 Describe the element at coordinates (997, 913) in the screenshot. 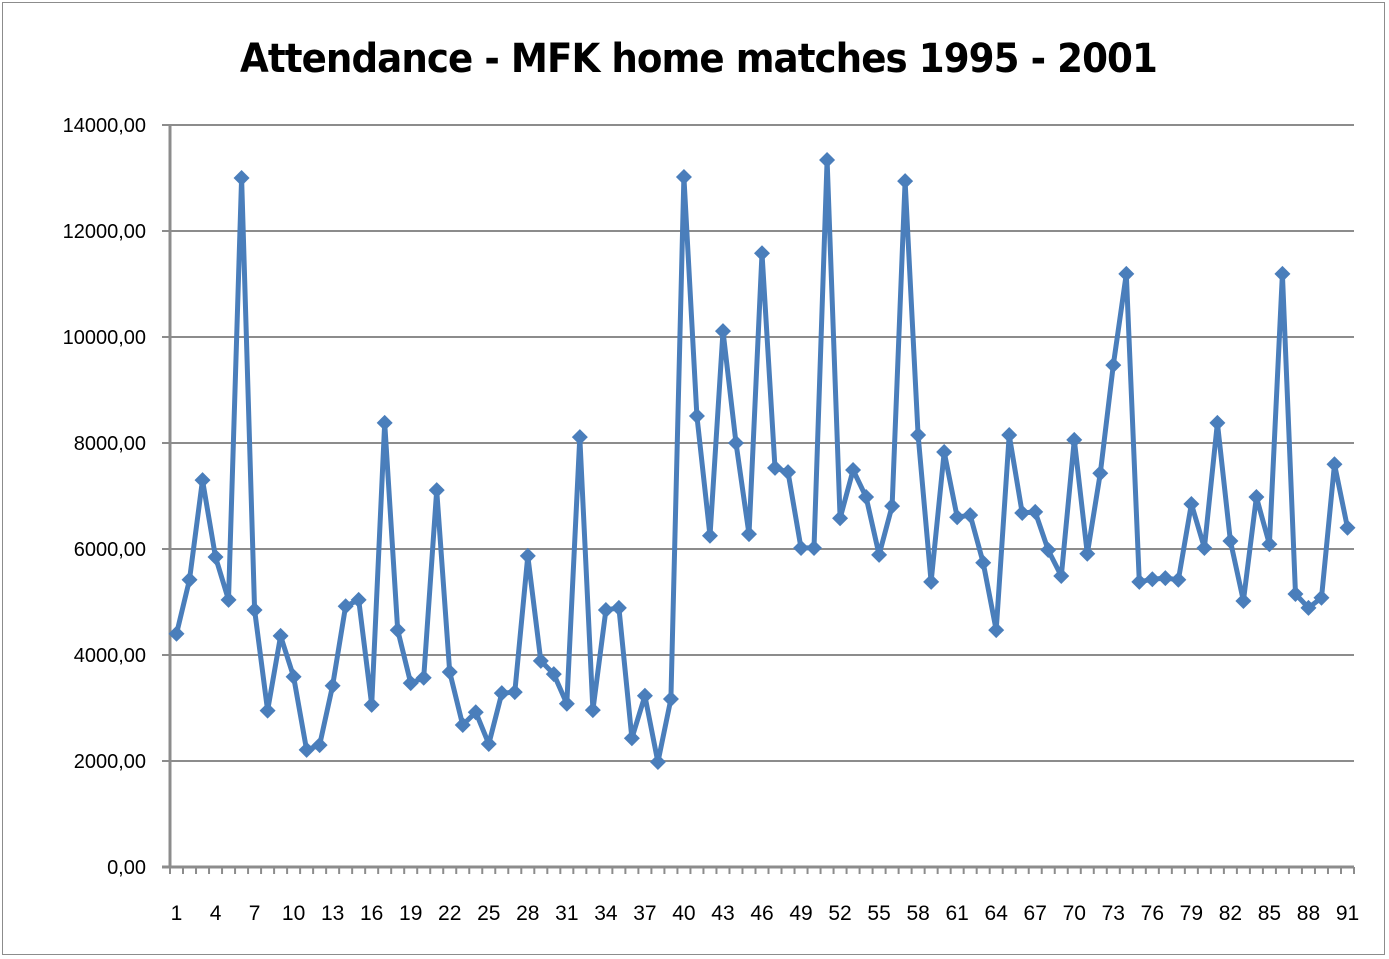

I see `x-tick-label: 64` at that location.